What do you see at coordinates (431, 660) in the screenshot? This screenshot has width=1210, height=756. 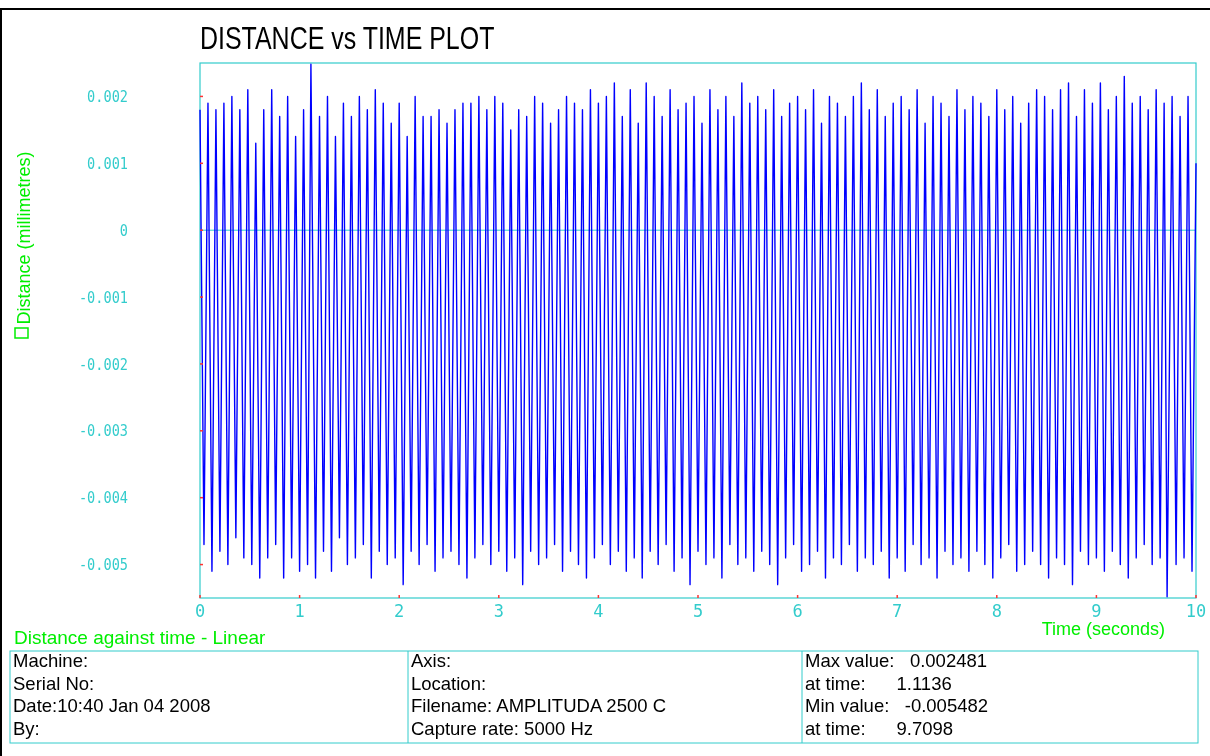 I see `text: Axis:` at bounding box center [431, 660].